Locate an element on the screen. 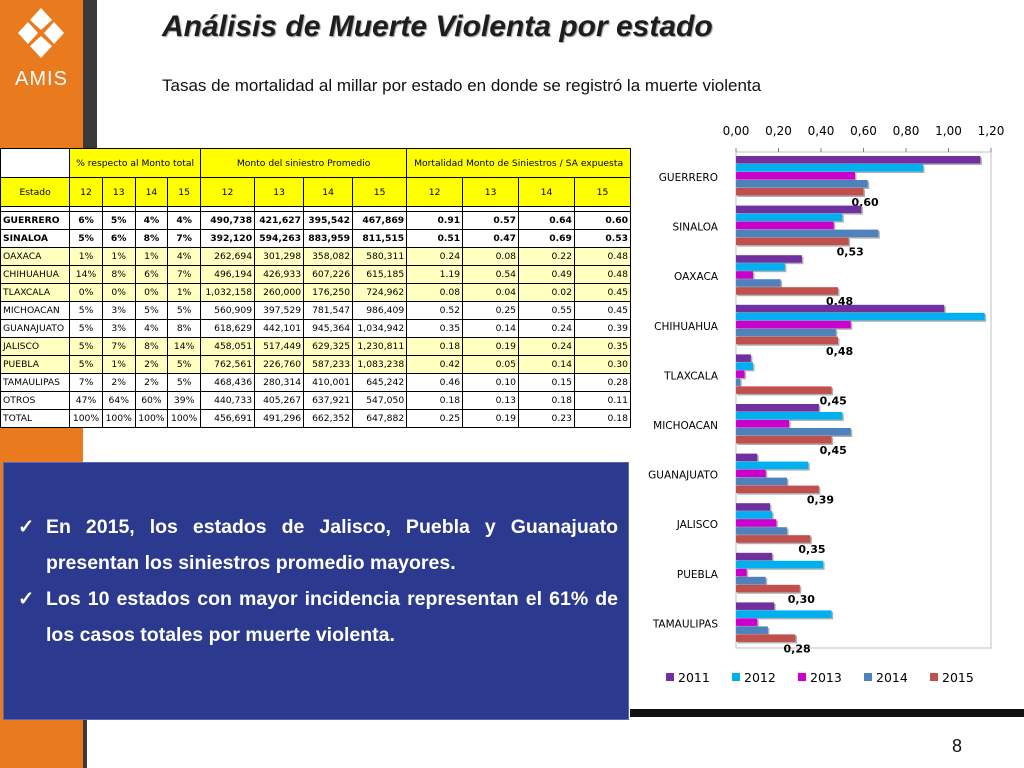  cell-mortalidad: 0.42 is located at coordinates (435, 364).